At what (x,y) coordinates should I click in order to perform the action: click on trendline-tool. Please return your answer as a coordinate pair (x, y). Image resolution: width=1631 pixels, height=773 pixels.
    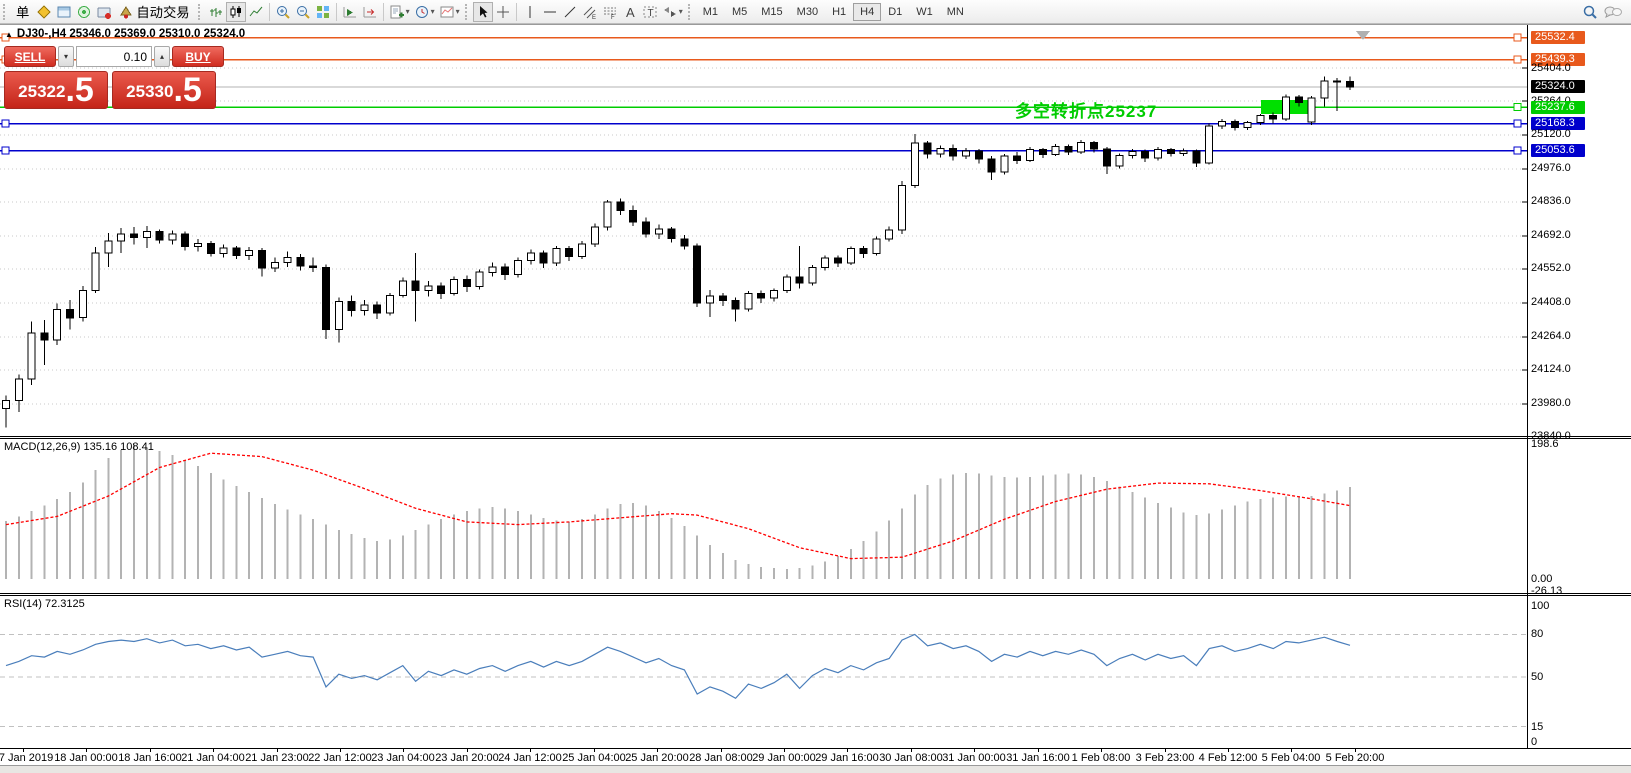
    Looking at the image, I should click on (570, 12).